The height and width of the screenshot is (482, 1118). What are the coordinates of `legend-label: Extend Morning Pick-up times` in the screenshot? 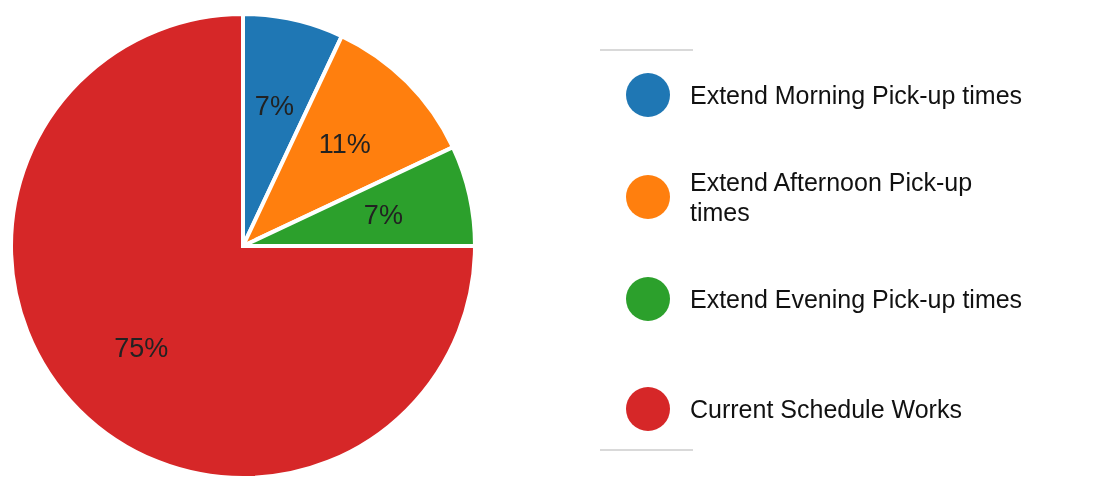 It's located at (856, 95).